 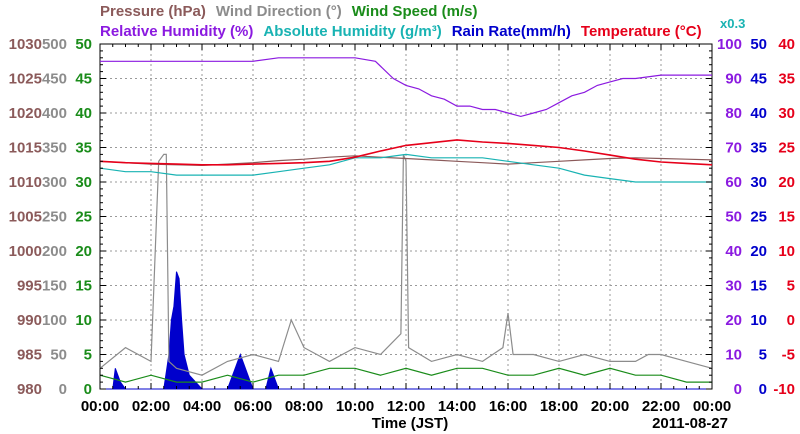 I want to click on legend-entry: Absolute Humidity (g/m³), so click(x=352, y=31).